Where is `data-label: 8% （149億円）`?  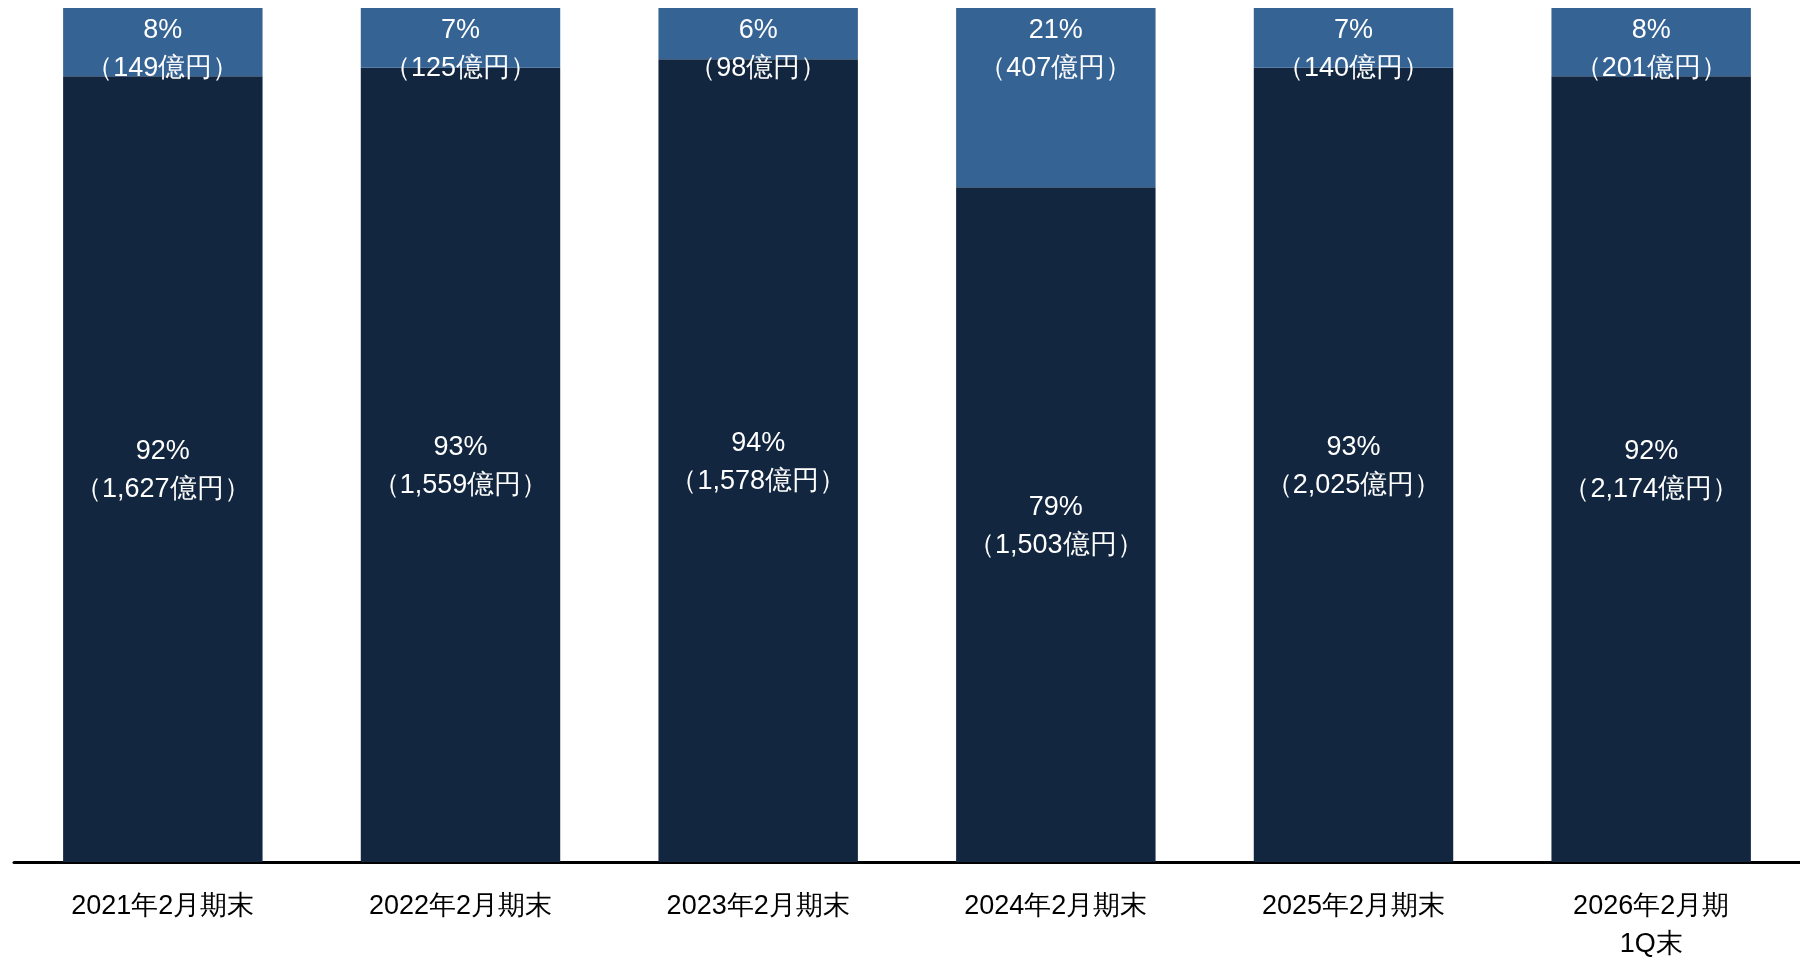
data-label: 8% （149億円） is located at coordinates (163, 48).